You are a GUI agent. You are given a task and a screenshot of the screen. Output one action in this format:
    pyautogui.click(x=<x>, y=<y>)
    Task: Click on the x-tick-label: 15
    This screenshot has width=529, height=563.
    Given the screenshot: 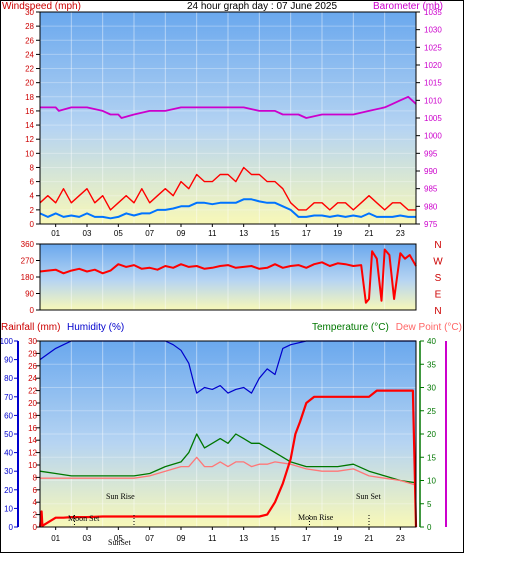 What is the action you would take?
    pyautogui.click(x=275, y=538)
    